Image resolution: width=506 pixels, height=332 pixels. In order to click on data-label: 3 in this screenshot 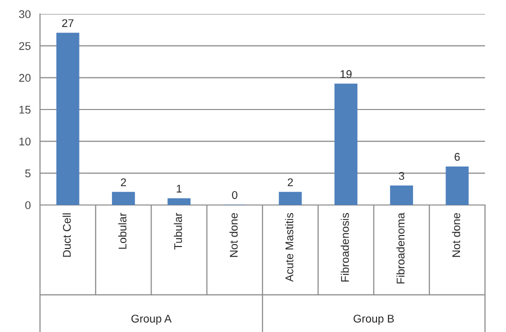, I will do `click(401, 176)`.